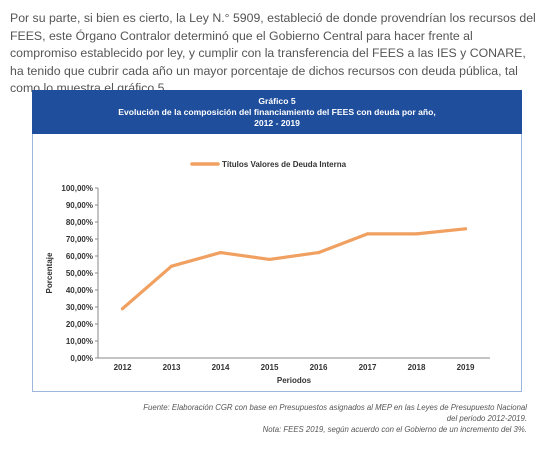 Image resolution: width=549 pixels, height=456 pixels. Describe the element at coordinates (49, 272) in the screenshot. I see `y-axis-label: Porcentaje` at that location.